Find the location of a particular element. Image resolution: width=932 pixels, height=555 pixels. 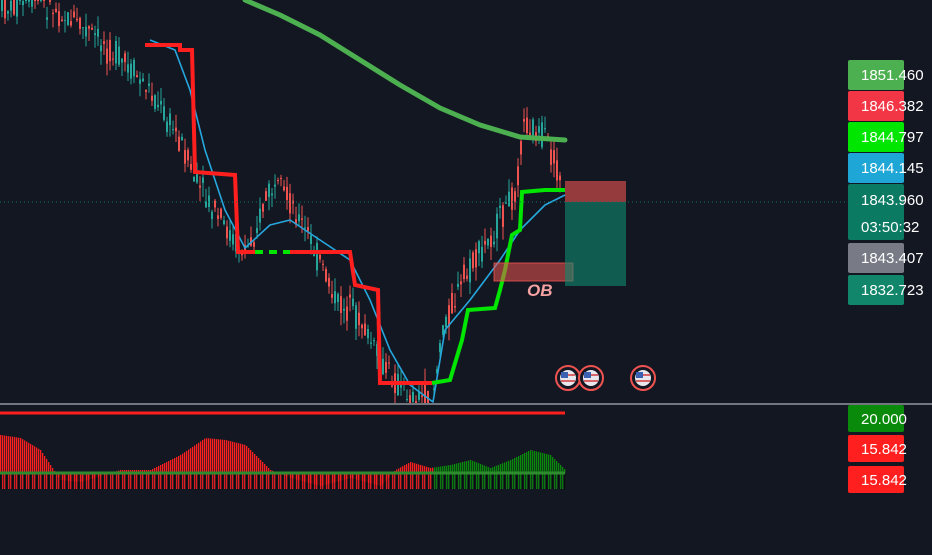

price-tag: 1844.145 is located at coordinates (886, 168).